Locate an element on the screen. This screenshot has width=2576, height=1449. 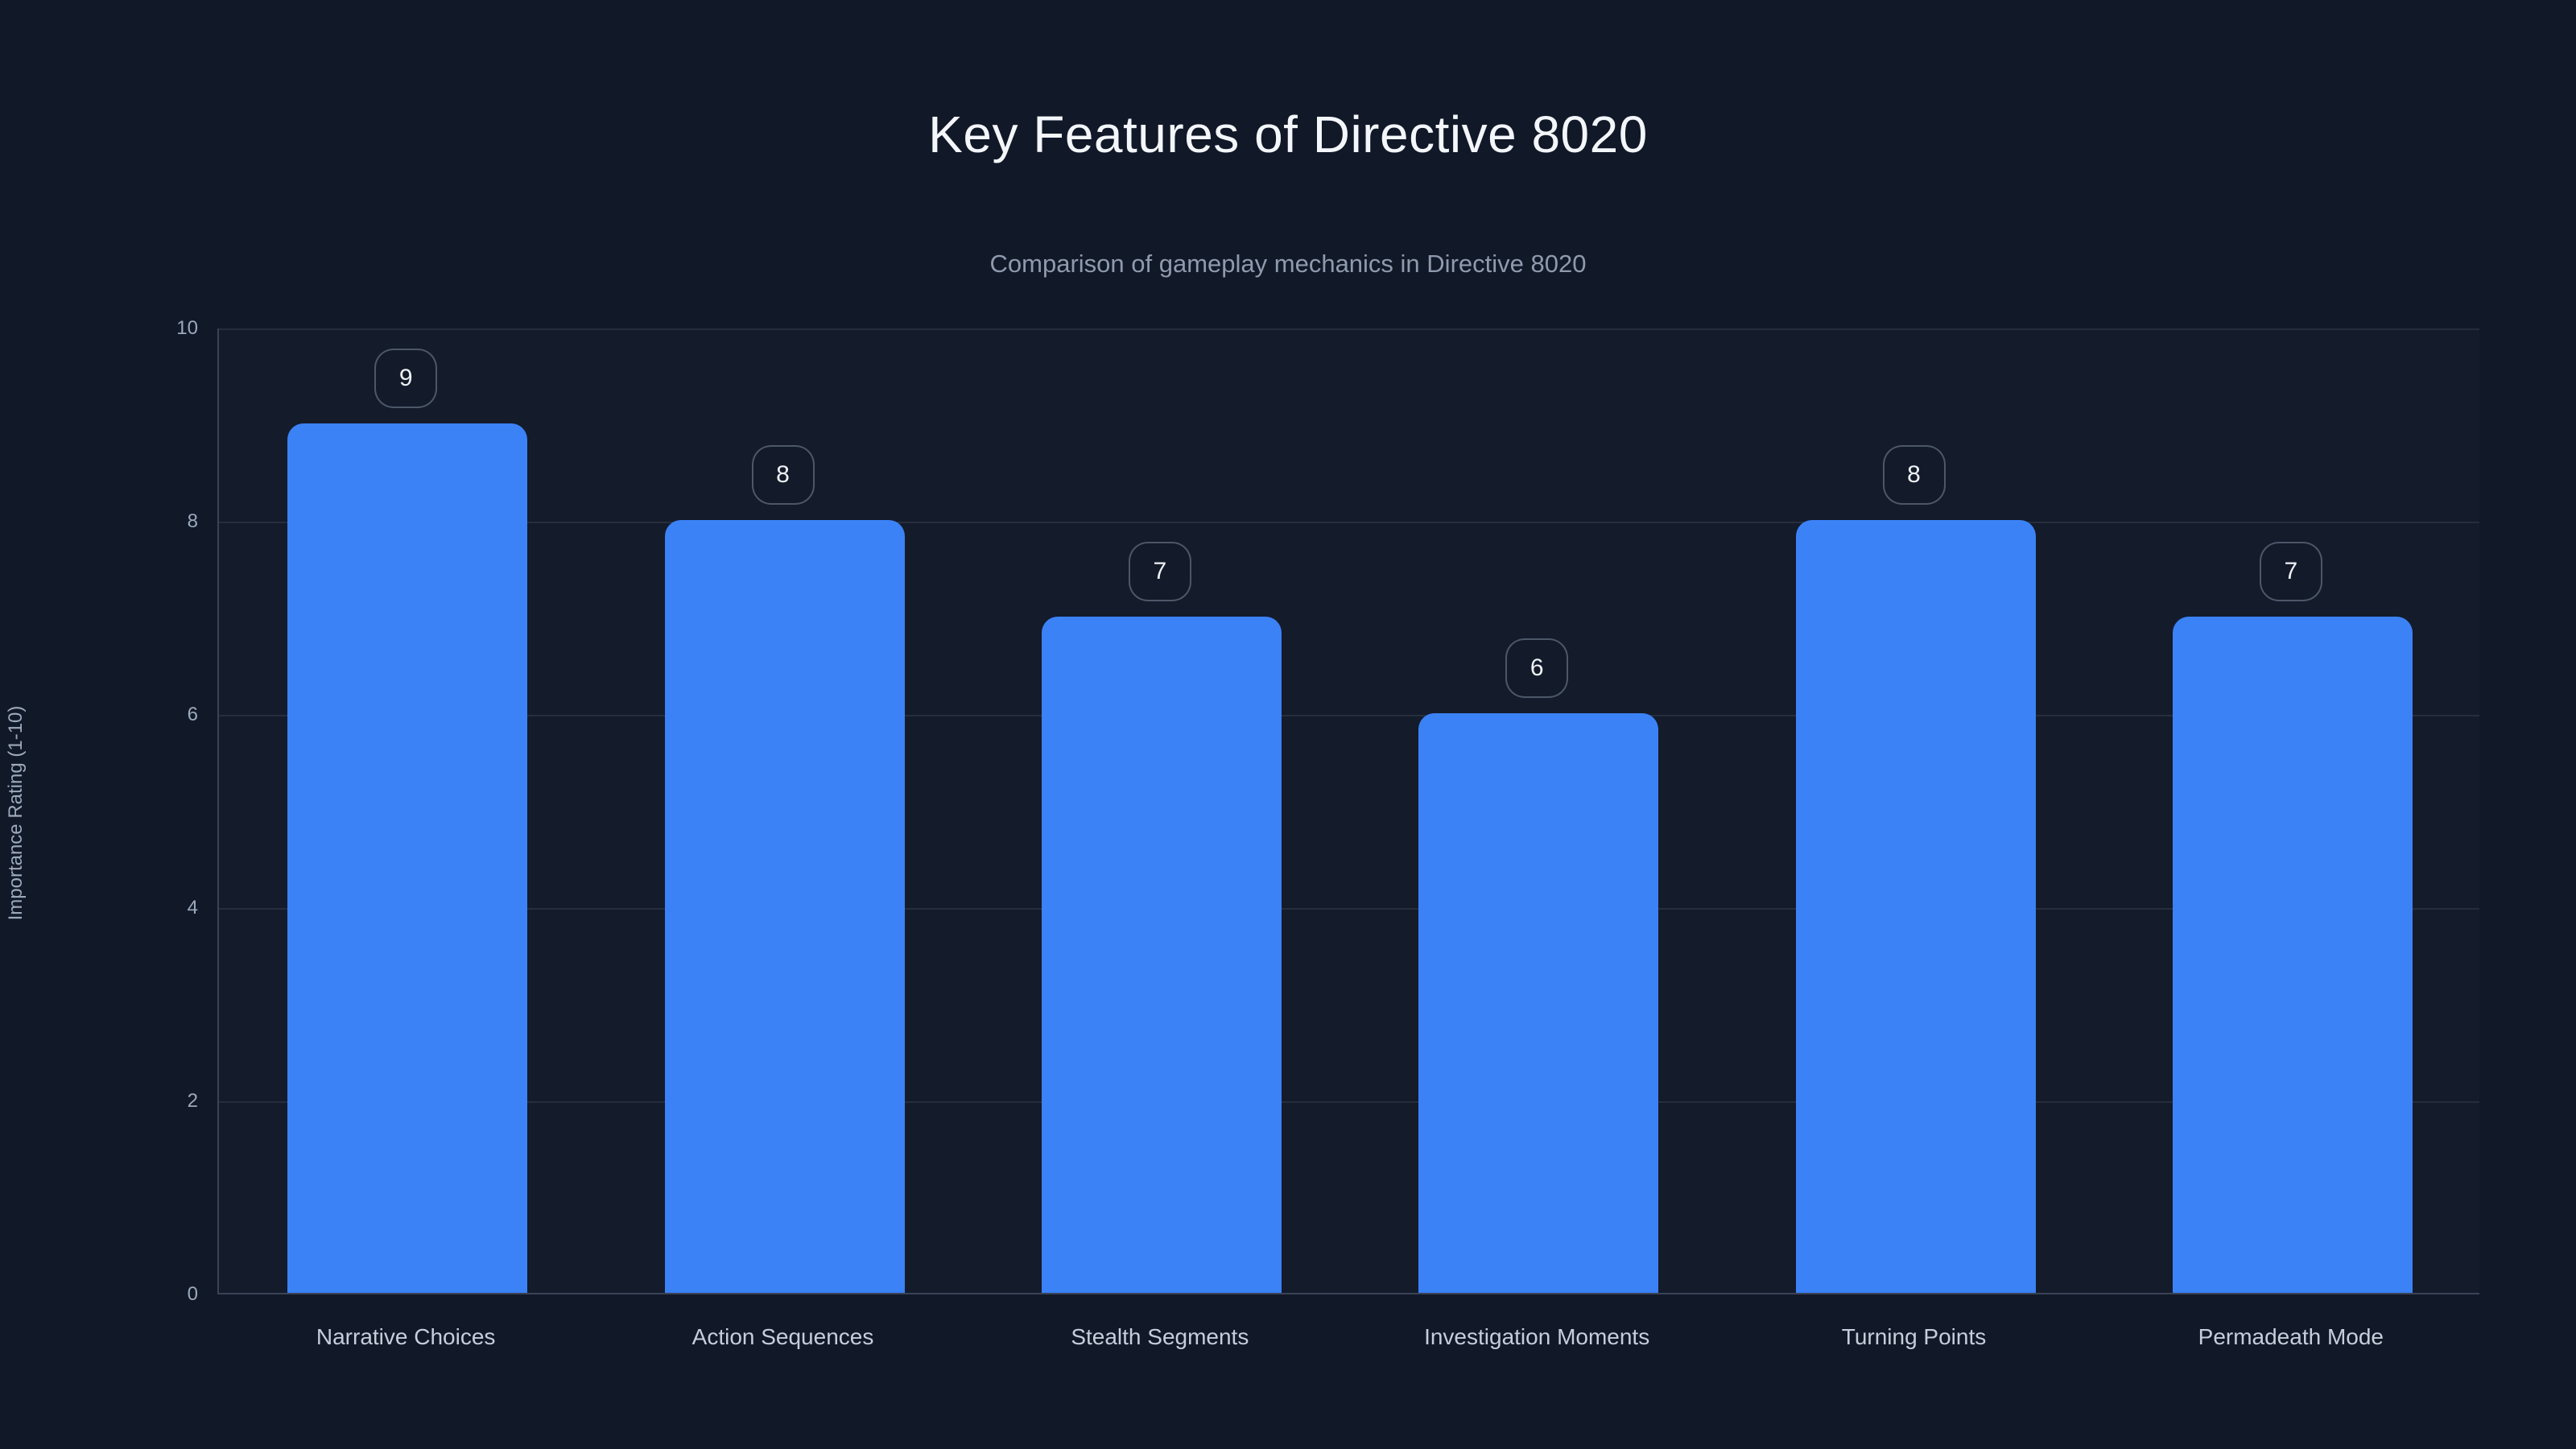
value-badge-action-sequences: 8 is located at coordinates (783, 475).